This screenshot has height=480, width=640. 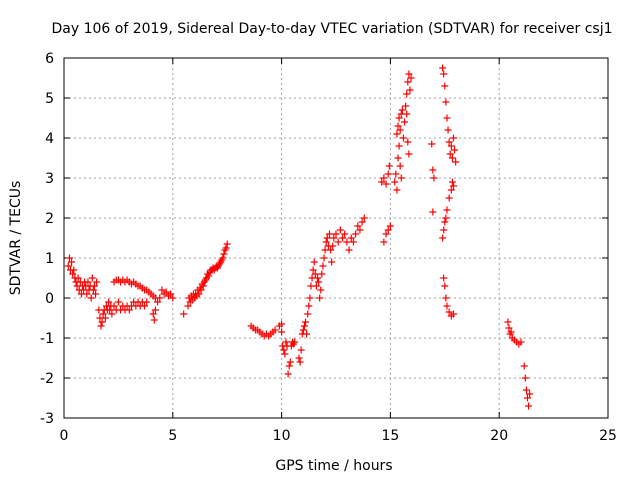 What do you see at coordinates (49, 99) in the screenshot?
I see `y-tick-label: 5` at bounding box center [49, 99].